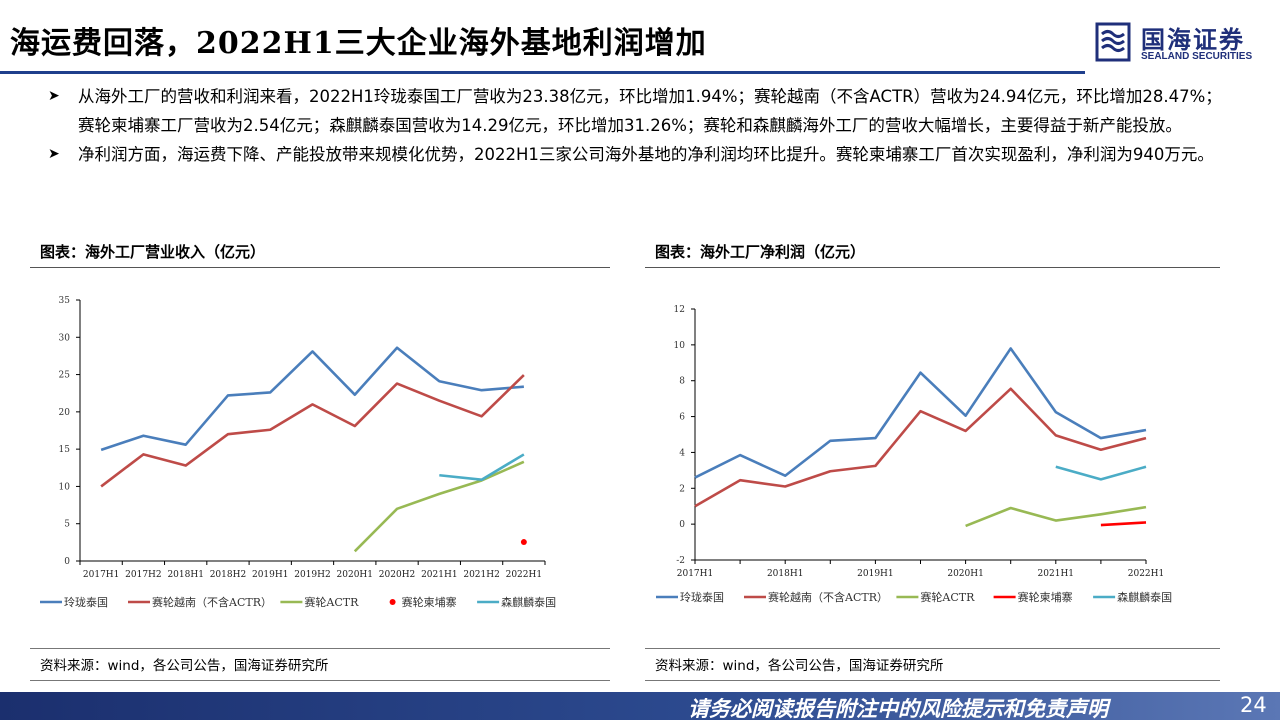 The width and height of the screenshot is (1280, 723). What do you see at coordinates (682, 382) in the screenshot?
I see `y-tick-label: 8` at bounding box center [682, 382].